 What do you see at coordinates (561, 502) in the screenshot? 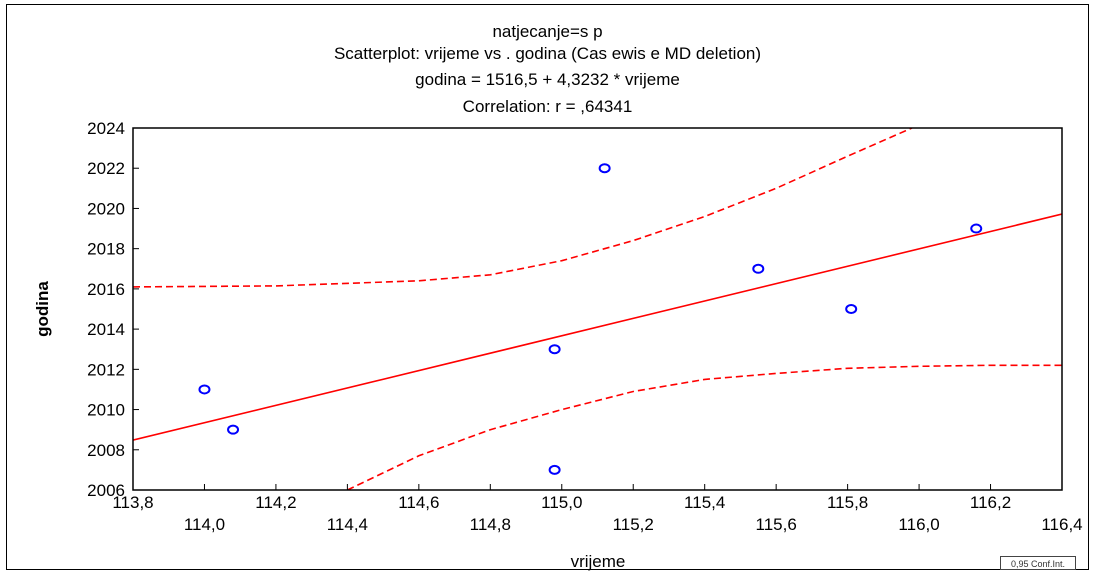
I see `x-tick-label-upper: 115,0` at bounding box center [561, 502].